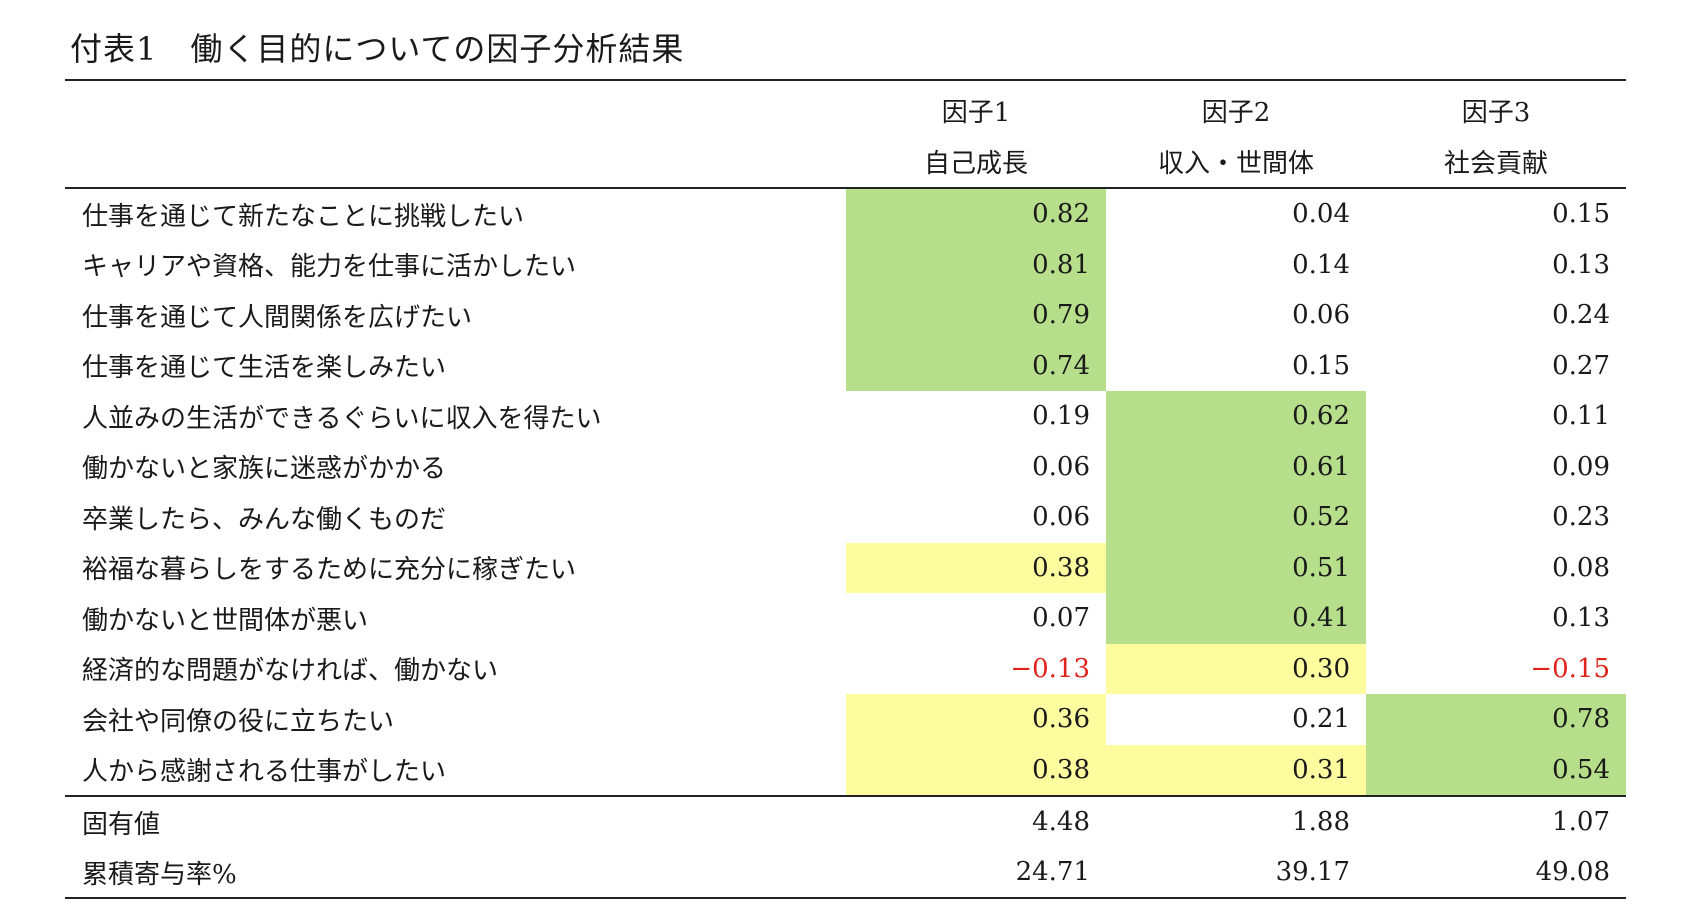 The height and width of the screenshot is (917, 1685). Describe the element at coordinates (845, 872) in the screenshot. I see `cumulative-contribution-row: 累積寄与率% 24.71 39.17 49.08` at that location.